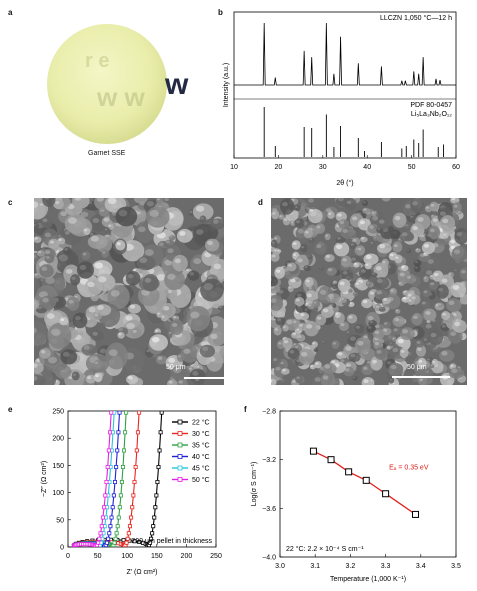 This screenshot has height=591, width=477. I want to click on x-tick-label-b: 50, so click(412, 167).